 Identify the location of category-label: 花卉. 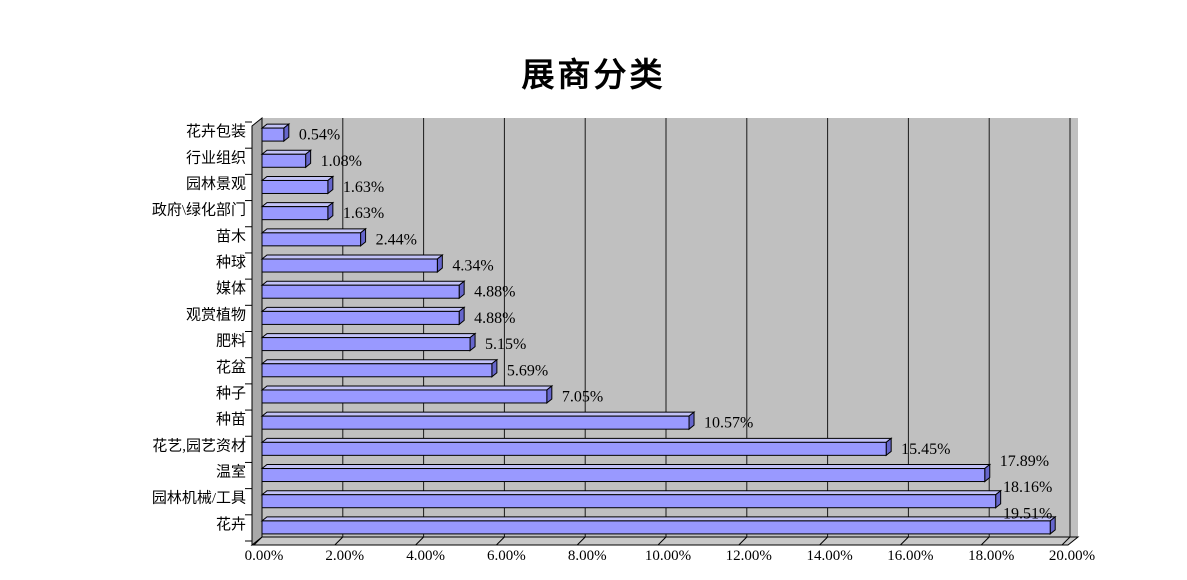
(231, 524).